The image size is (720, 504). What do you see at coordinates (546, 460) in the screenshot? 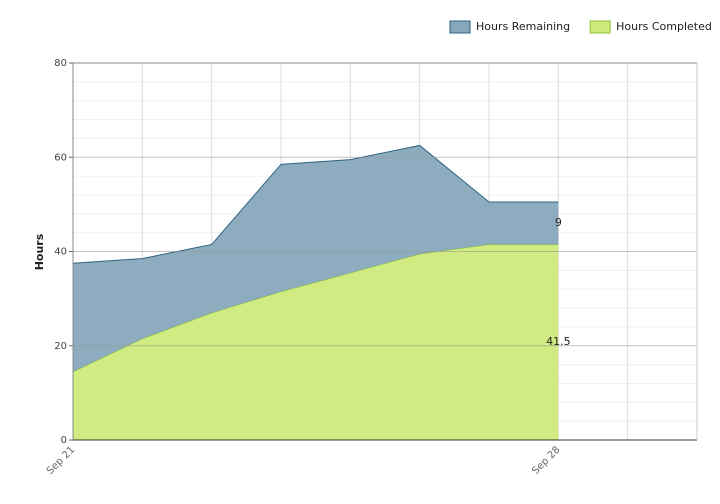
I see `x-tick-label: Sep 28` at bounding box center [546, 460].